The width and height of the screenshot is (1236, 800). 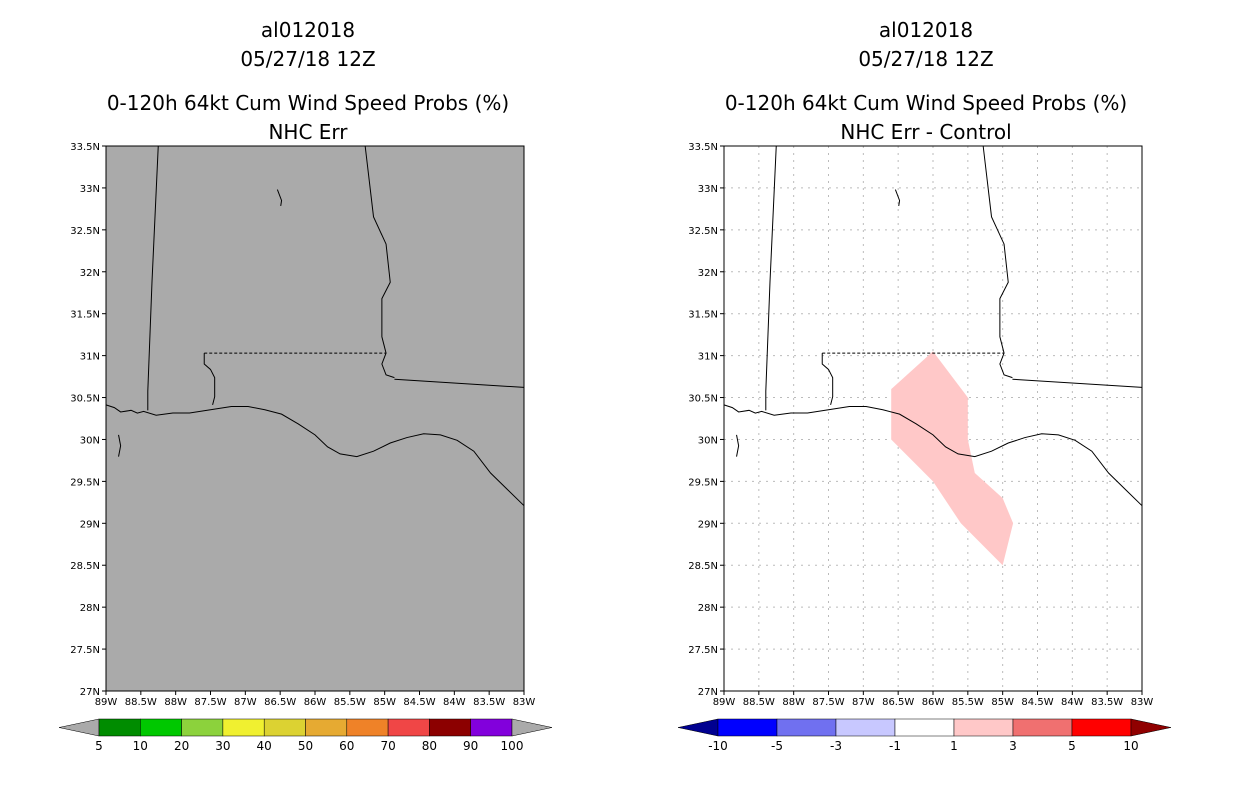 What do you see at coordinates (308, 103) in the screenshot?
I see `left-title-product: 0-120h 64kt Cum Wind Speed Probs (%)` at bounding box center [308, 103].